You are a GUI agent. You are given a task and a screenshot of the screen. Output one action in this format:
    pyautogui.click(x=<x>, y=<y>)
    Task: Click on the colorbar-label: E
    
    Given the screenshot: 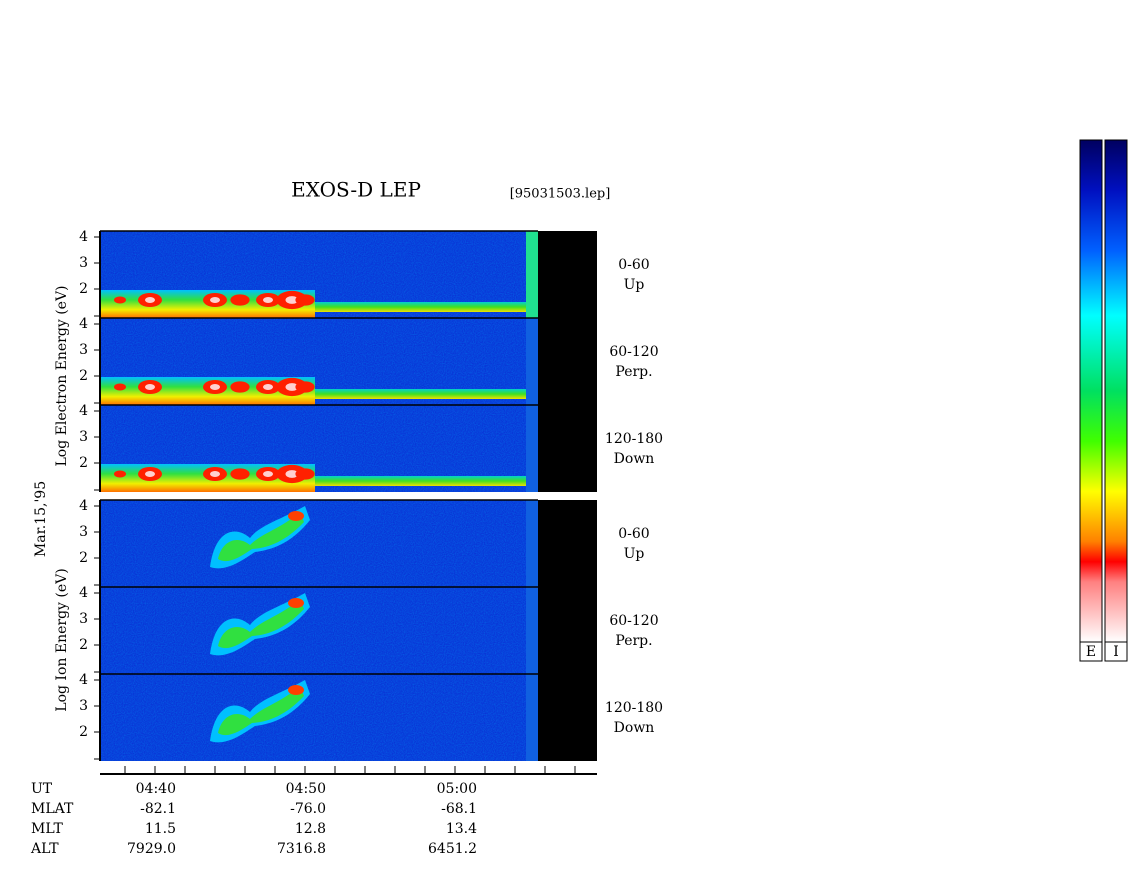 What is the action you would take?
    pyautogui.click(x=1091, y=652)
    